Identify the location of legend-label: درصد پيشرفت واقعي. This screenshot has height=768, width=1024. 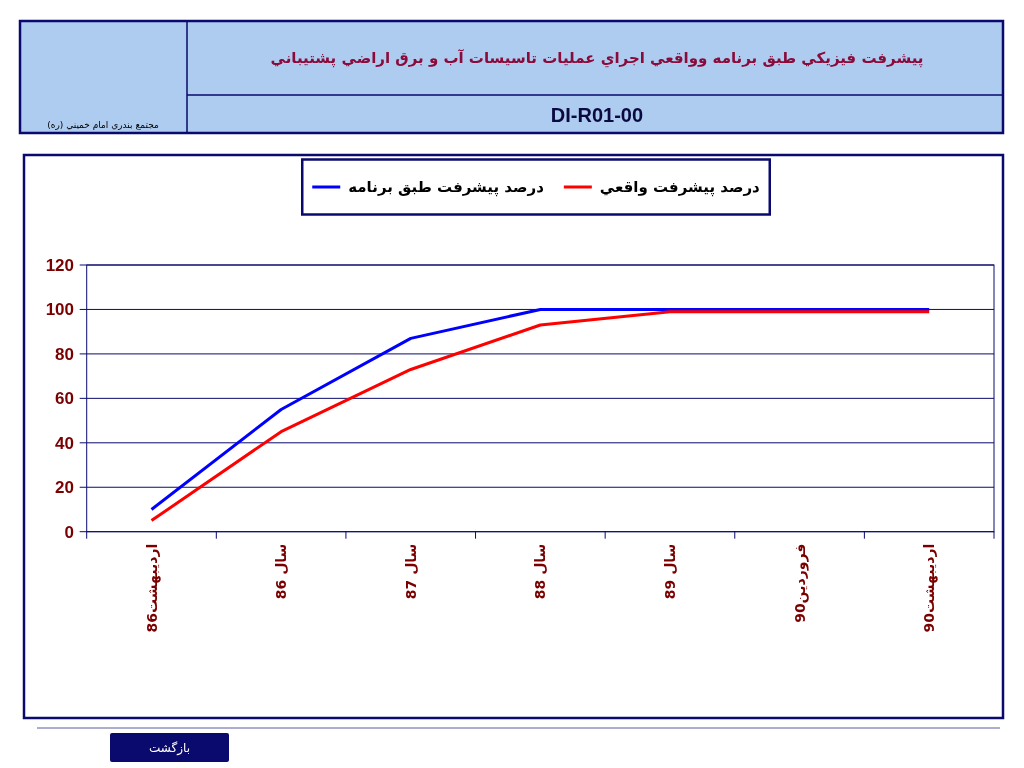
(680, 188).